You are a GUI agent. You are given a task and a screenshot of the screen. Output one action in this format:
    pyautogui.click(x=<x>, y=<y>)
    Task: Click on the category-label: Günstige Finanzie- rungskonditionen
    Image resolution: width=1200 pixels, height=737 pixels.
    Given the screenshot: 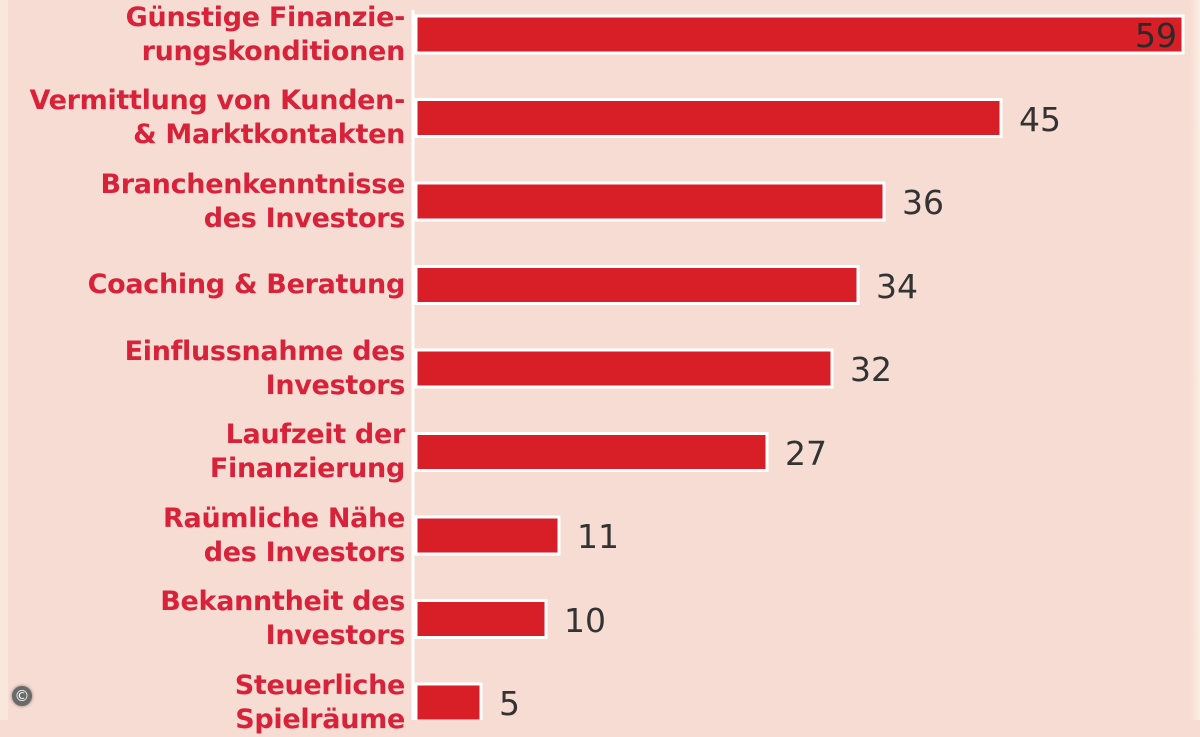 What is the action you would take?
    pyautogui.click(x=265, y=34)
    